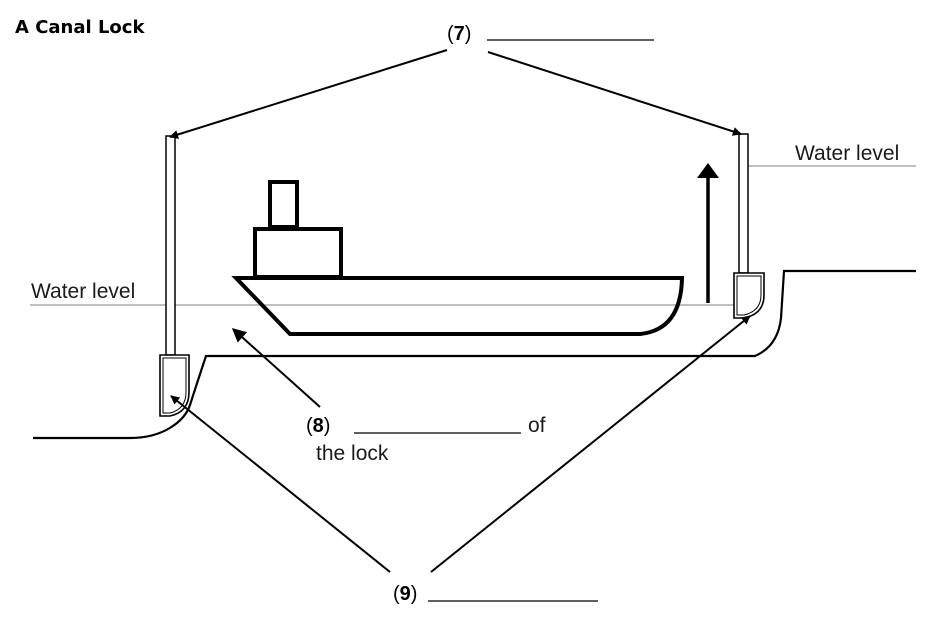  Describe the element at coordinates (83, 291) in the screenshot. I see `water-level-label-left: Water level` at that location.